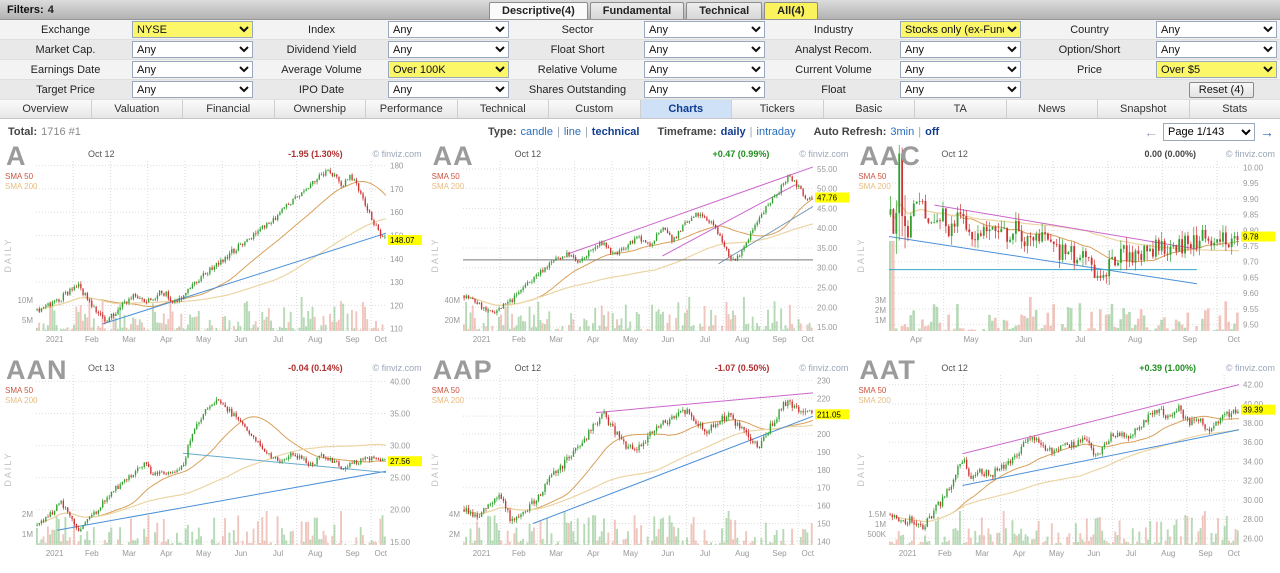 The height and width of the screenshot is (573, 1280). Describe the element at coordinates (960, 29) in the screenshot. I see `filter-select-industry: Stocks only (ex-Funds)` at that location.